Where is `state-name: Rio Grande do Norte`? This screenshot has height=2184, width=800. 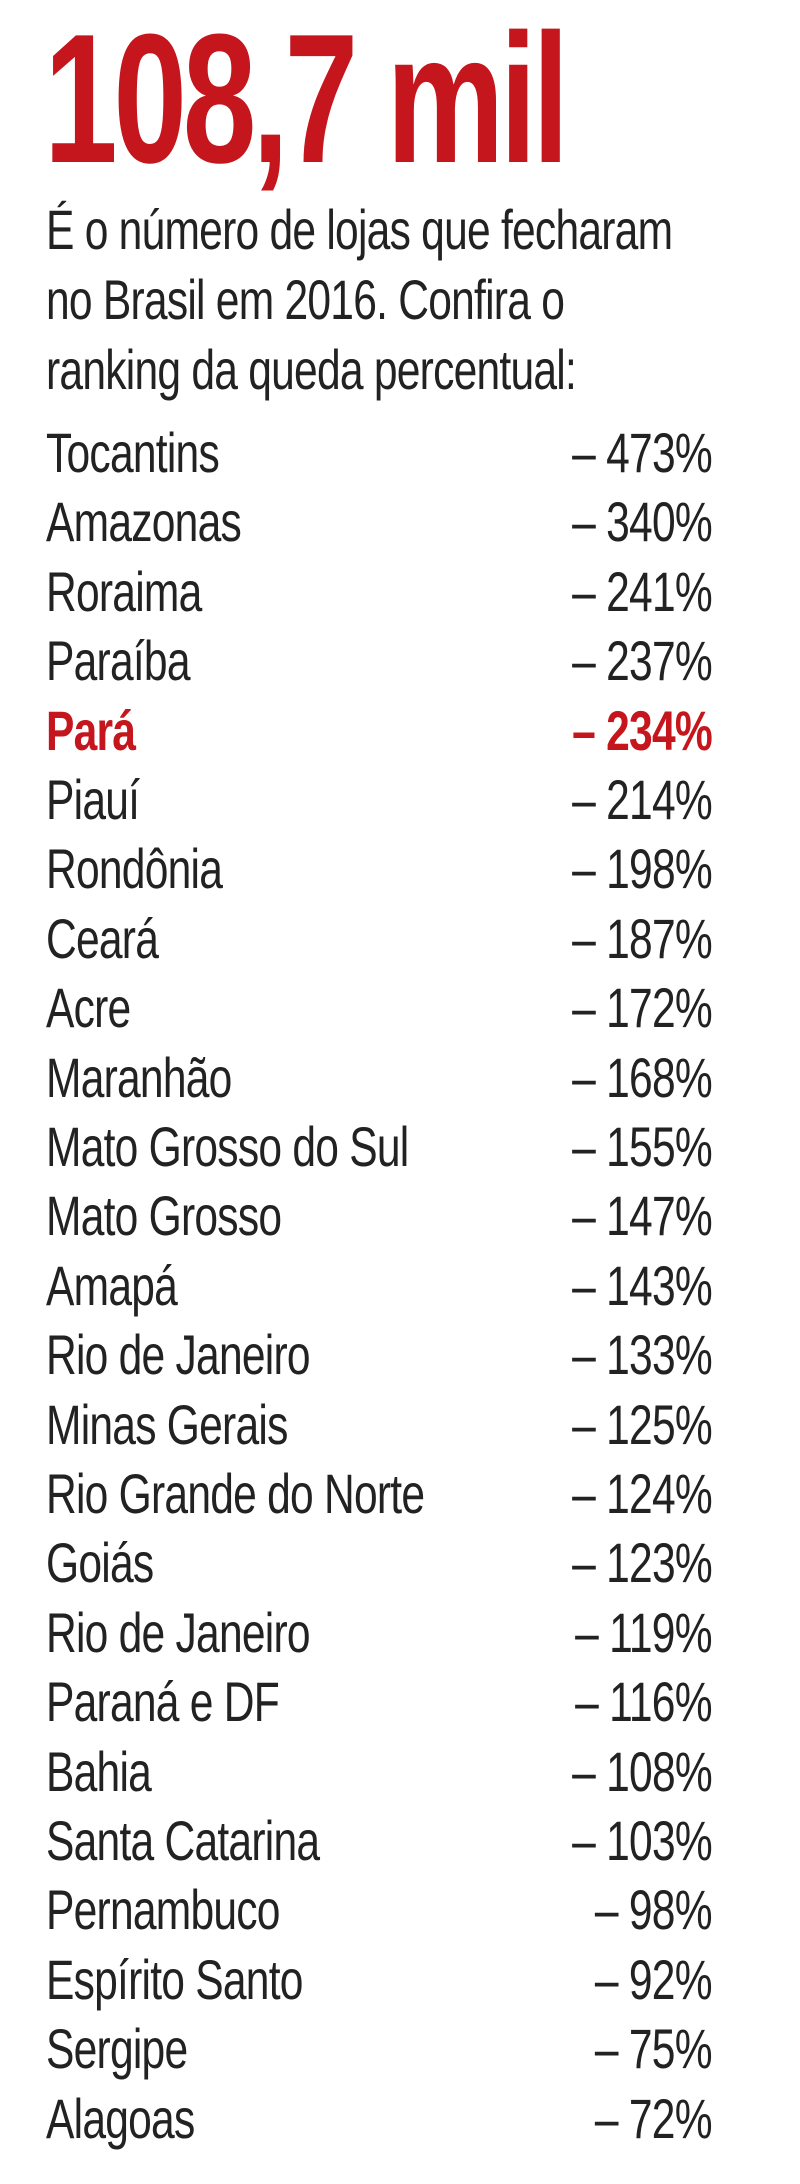
state-name: Rio Grande do Norte is located at coordinates (235, 1493).